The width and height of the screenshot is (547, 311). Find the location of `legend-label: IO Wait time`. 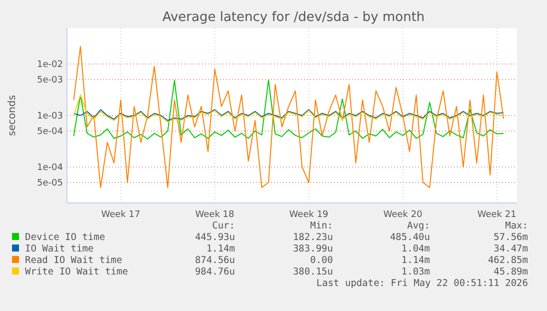

legend-label: IO Wait time is located at coordinates (59, 249).